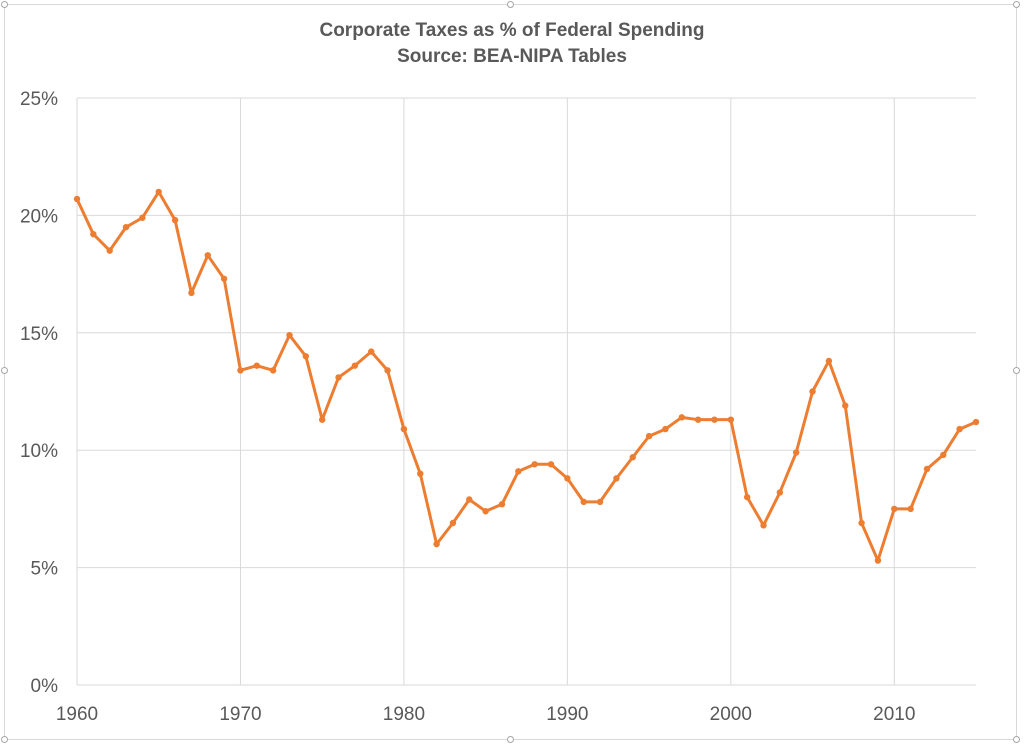  Describe the element at coordinates (510, 4) in the screenshot. I see `resize-handle-top` at that location.